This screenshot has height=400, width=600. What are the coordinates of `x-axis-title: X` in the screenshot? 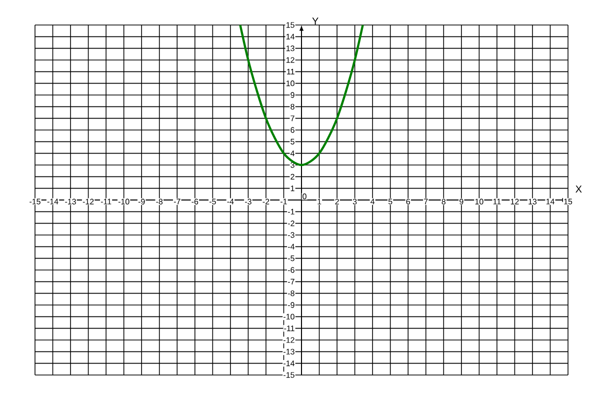 It's located at (579, 189).